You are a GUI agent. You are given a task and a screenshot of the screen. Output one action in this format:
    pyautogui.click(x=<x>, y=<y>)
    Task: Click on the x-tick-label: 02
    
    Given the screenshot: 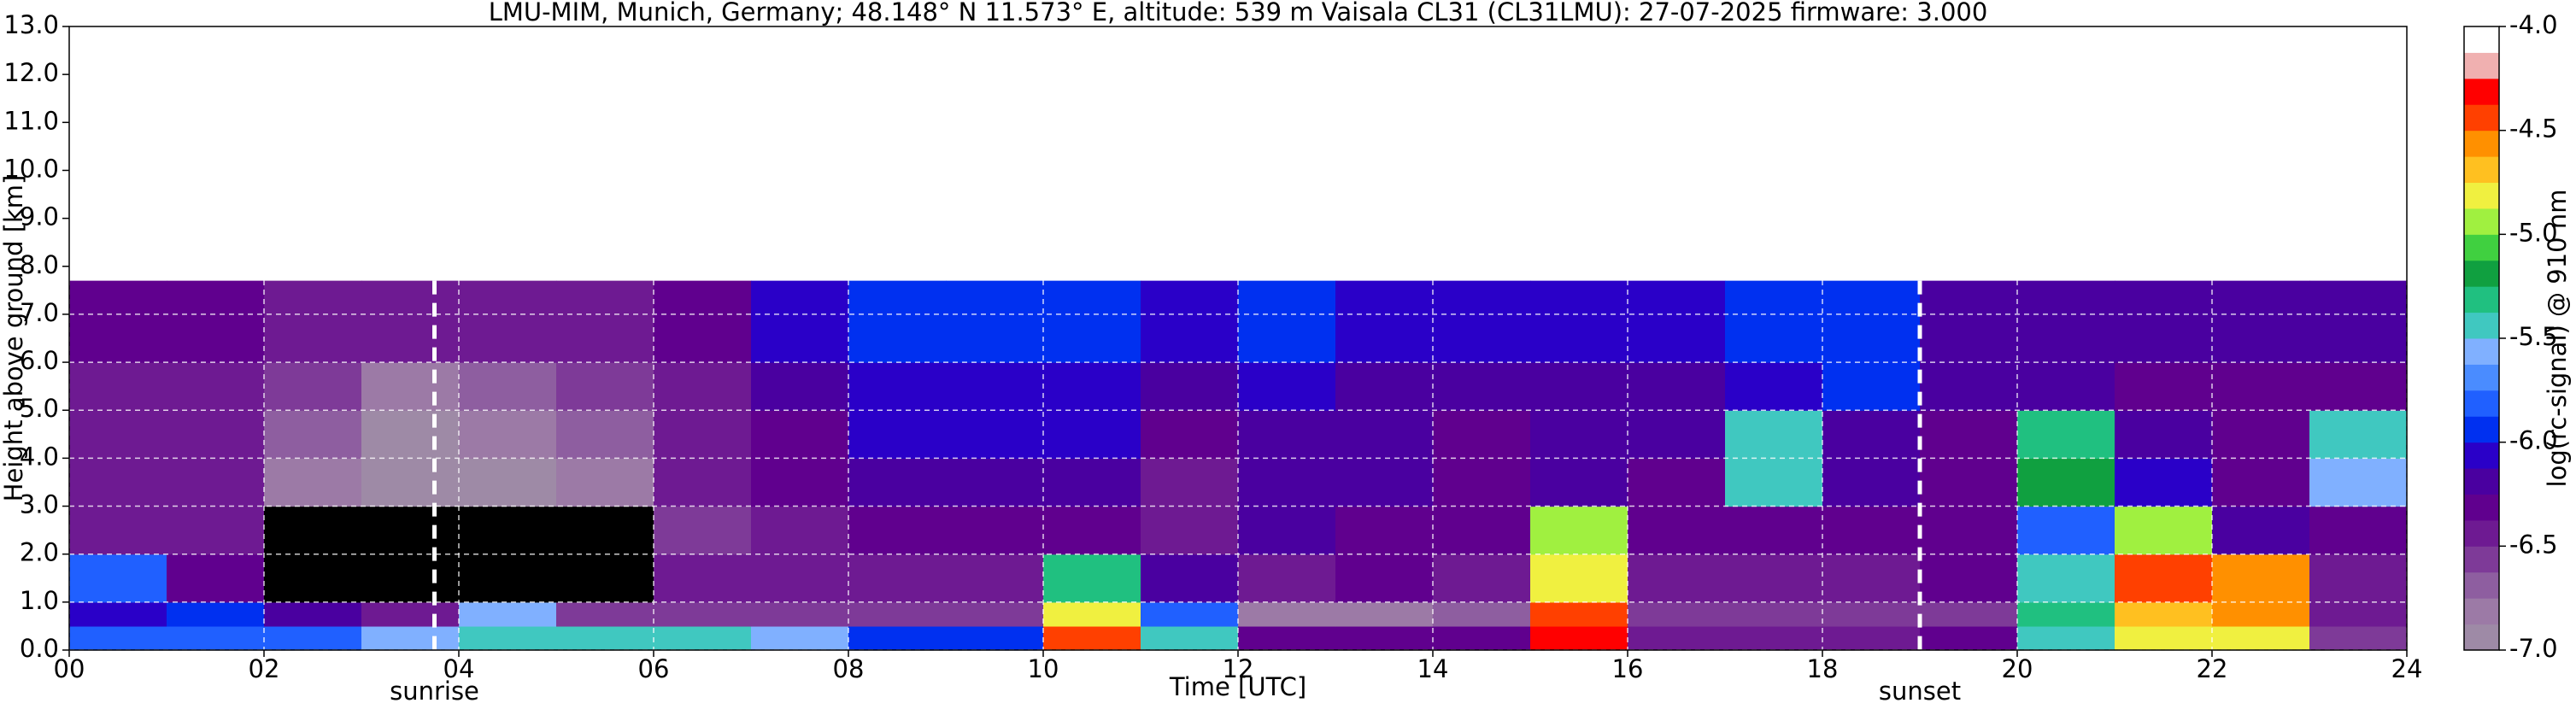 What is the action you would take?
    pyautogui.click(x=264, y=668)
    